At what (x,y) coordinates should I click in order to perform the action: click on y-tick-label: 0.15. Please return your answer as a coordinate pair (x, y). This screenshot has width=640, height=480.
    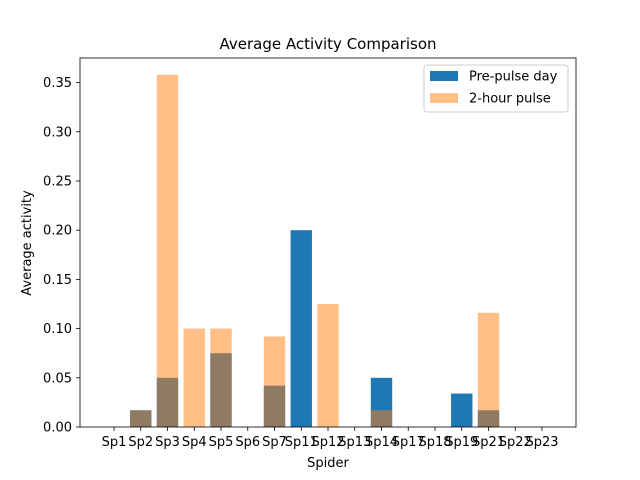
    Looking at the image, I should click on (57, 280).